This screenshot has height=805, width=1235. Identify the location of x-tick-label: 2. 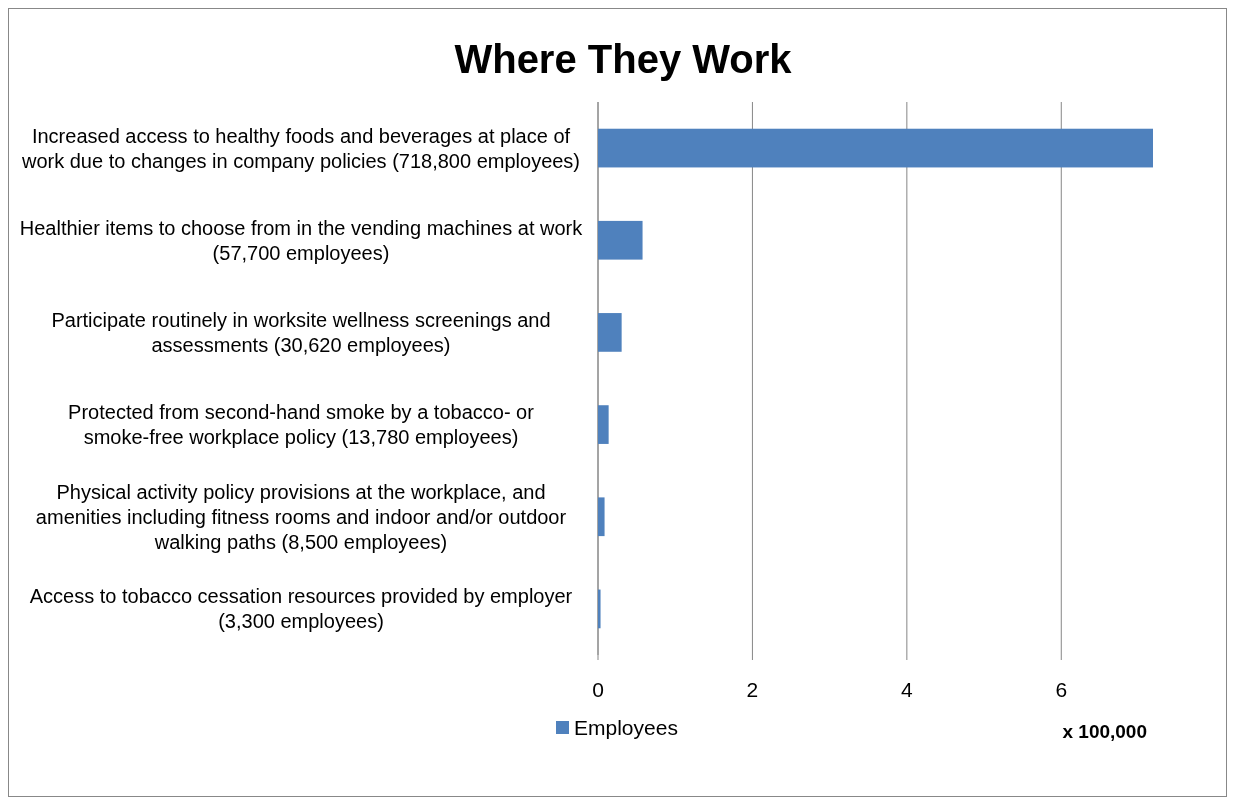
(752, 689).